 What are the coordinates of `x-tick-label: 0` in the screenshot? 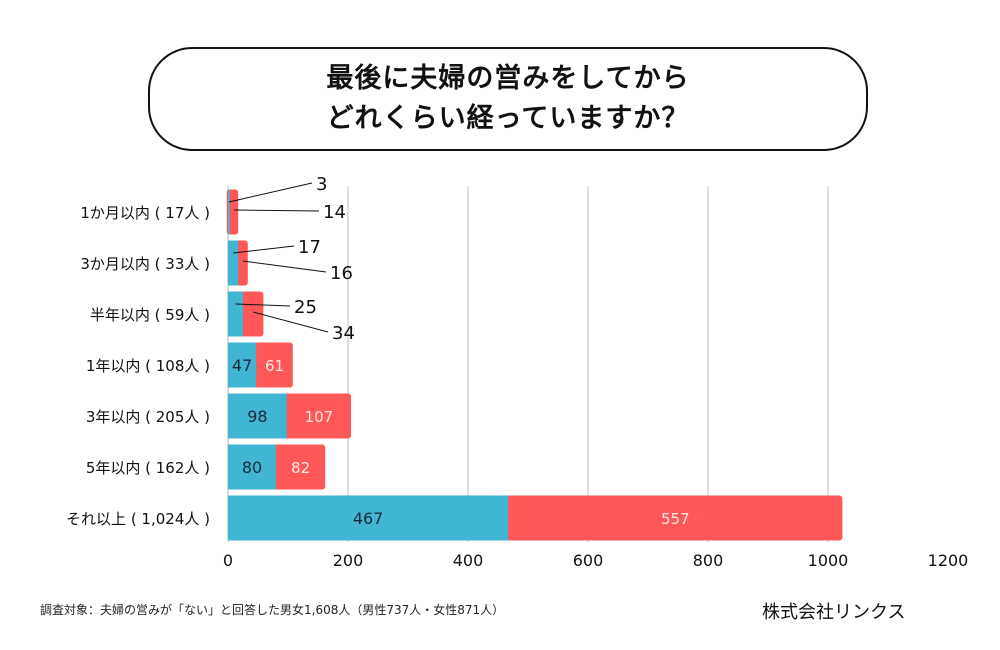 It's located at (228, 560).